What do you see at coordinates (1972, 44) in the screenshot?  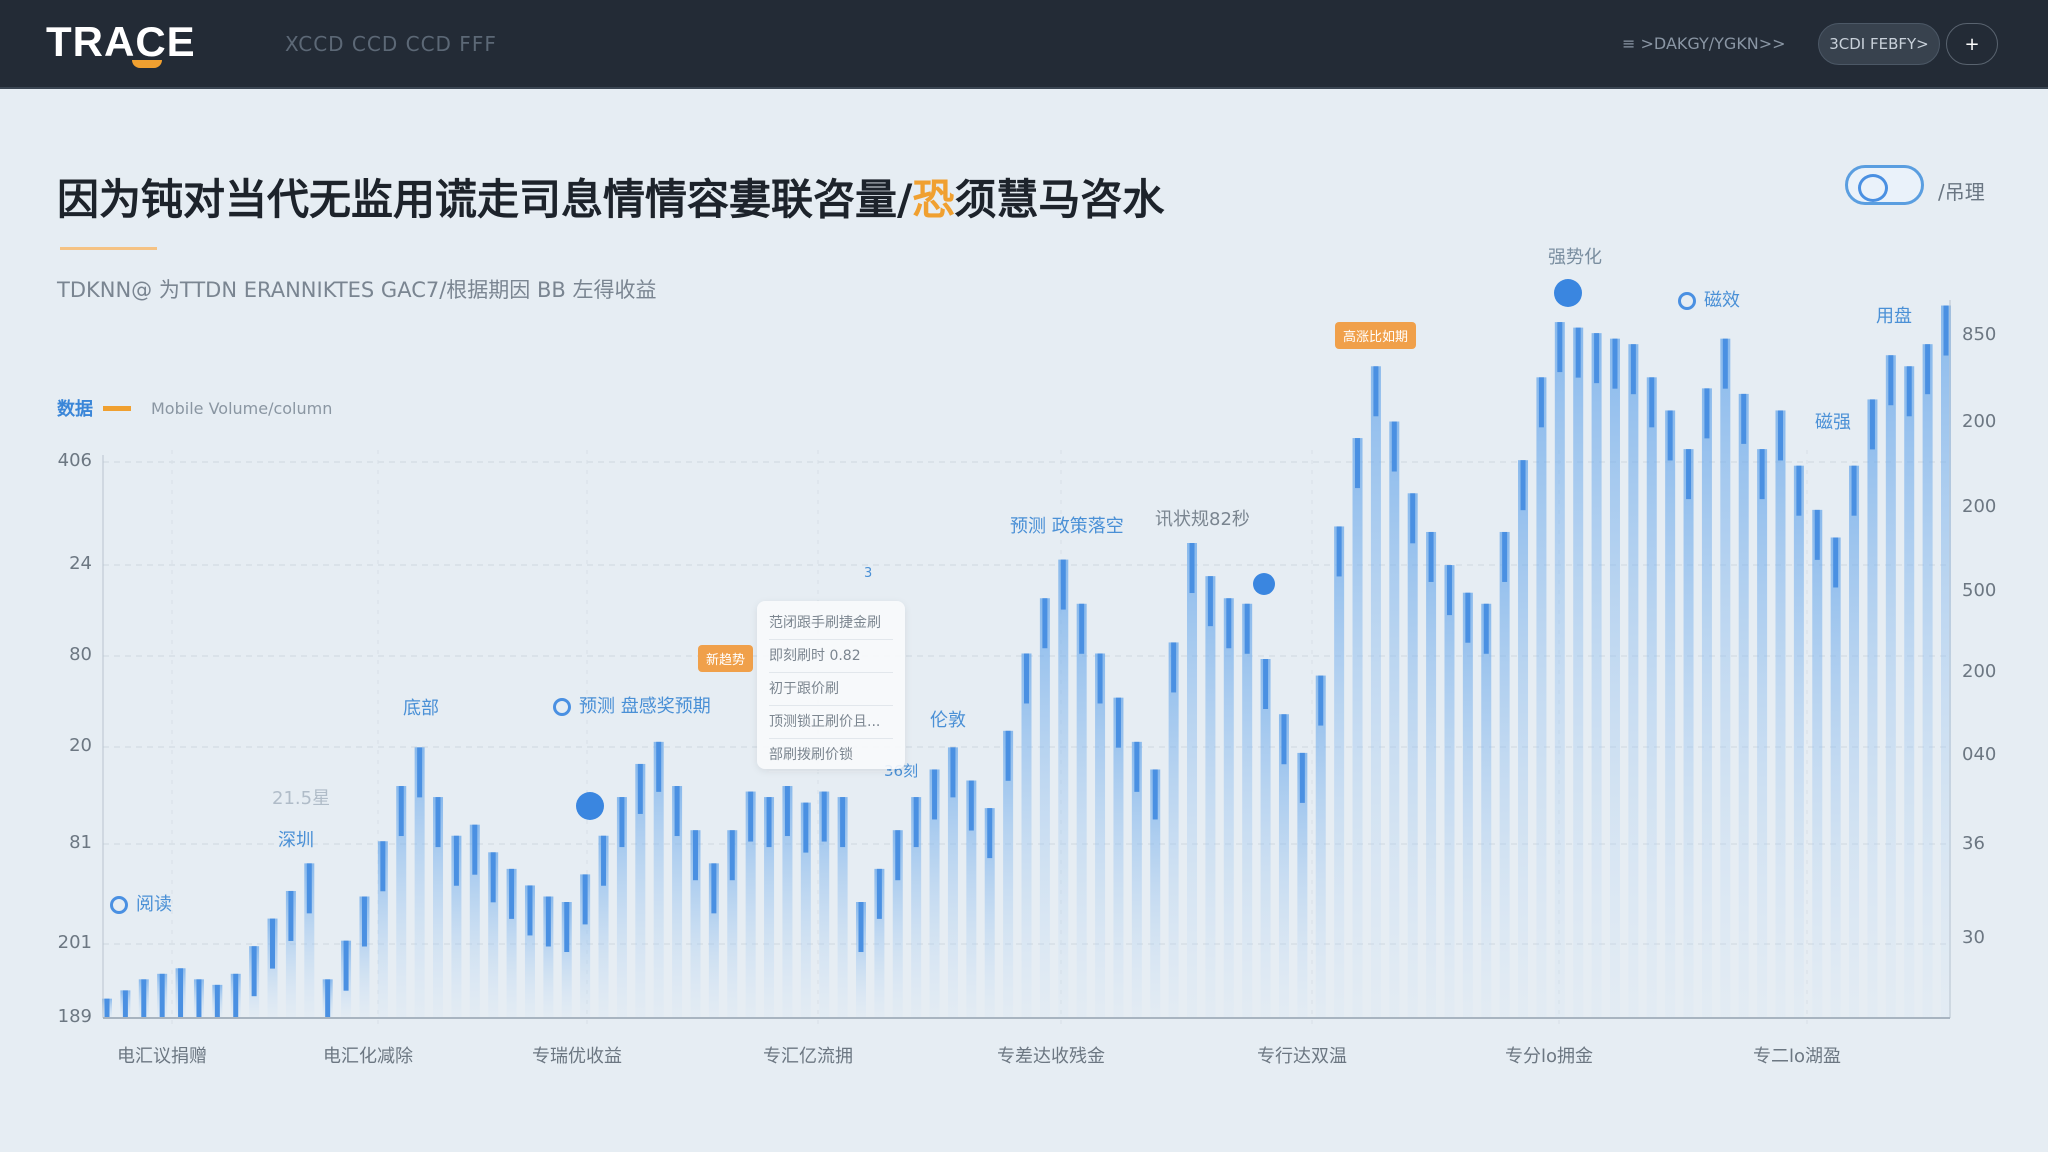 I see `plus-button: +` at bounding box center [1972, 44].